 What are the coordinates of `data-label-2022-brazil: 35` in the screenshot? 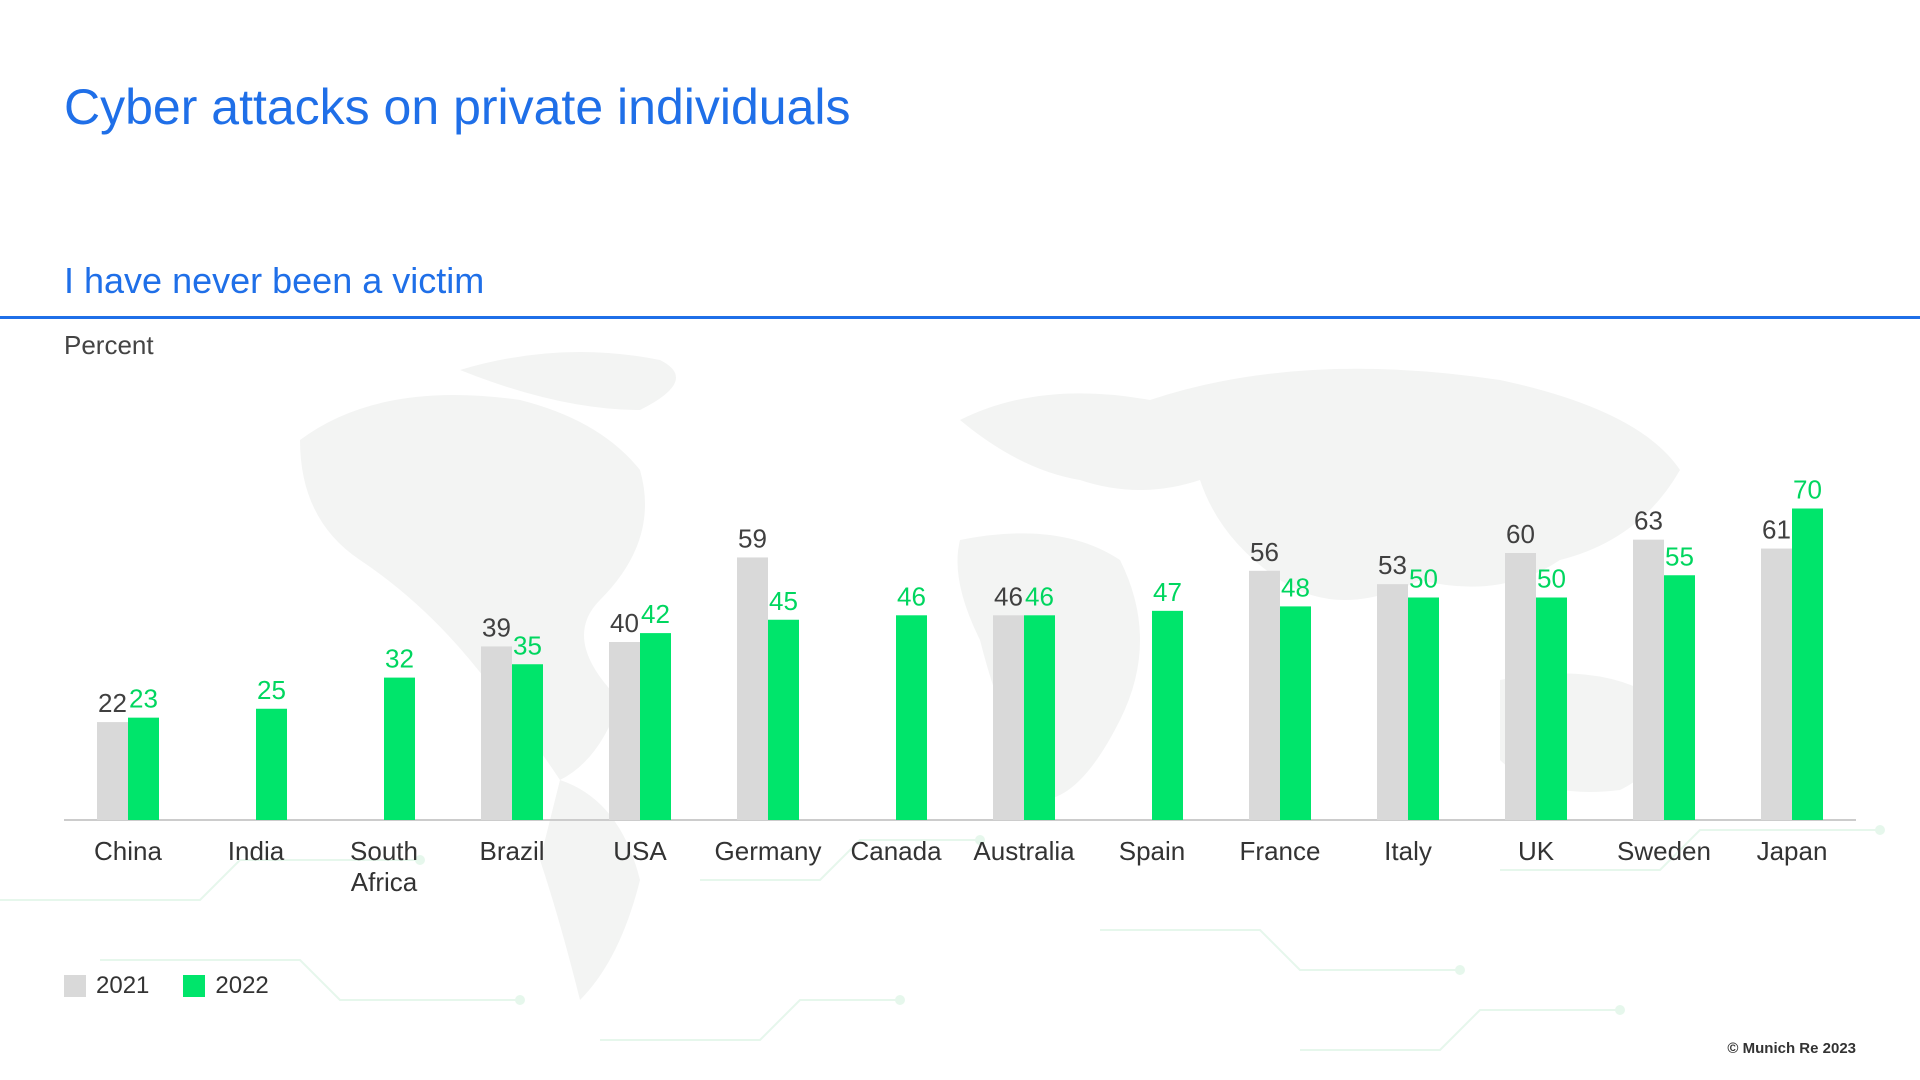 It's located at (527, 645).